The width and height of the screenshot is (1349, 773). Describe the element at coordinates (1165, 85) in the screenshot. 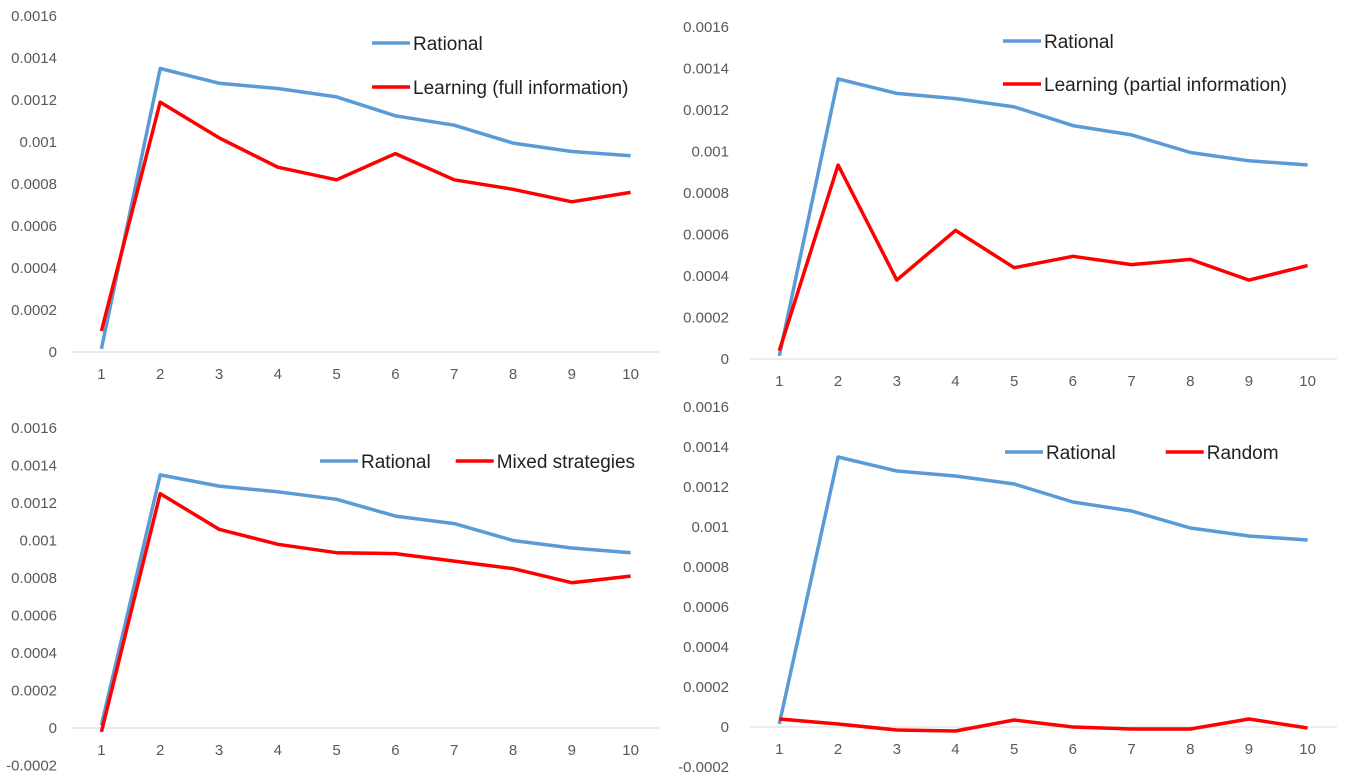

I see `legend-label: Learning (partial information)` at that location.